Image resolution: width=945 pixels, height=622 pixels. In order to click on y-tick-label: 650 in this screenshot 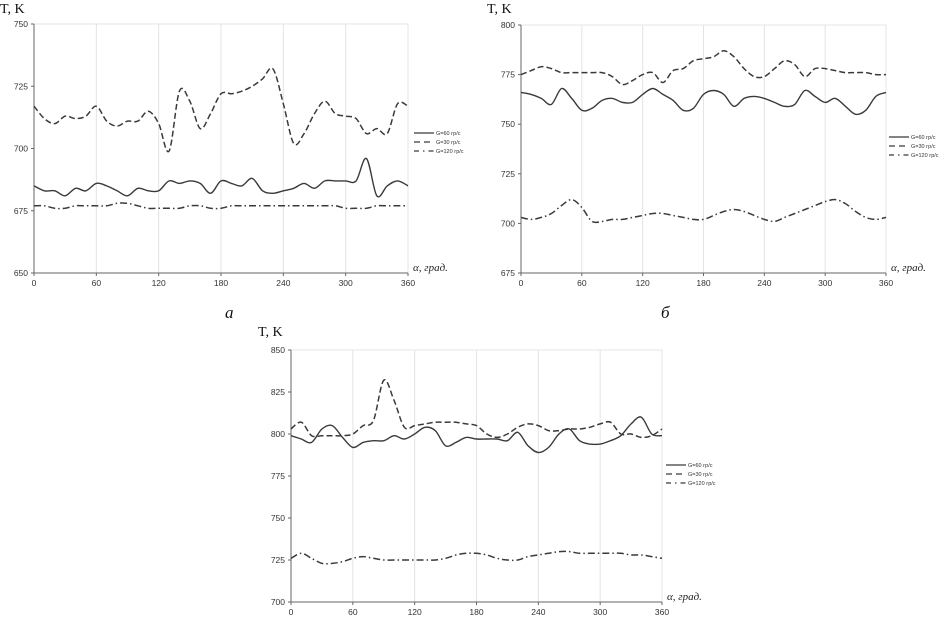, I will do `click(21, 273)`.